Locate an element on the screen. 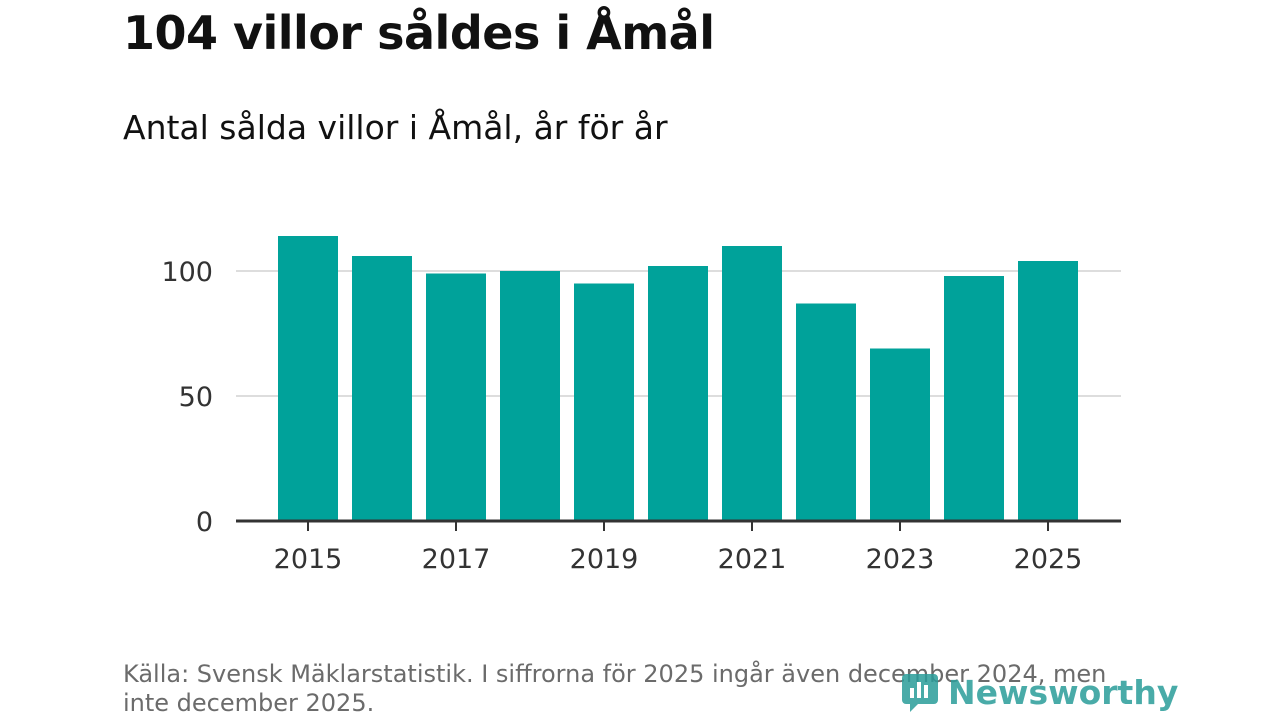 This screenshot has height=720, width=1280. bar-2018 is located at coordinates (530, 396).